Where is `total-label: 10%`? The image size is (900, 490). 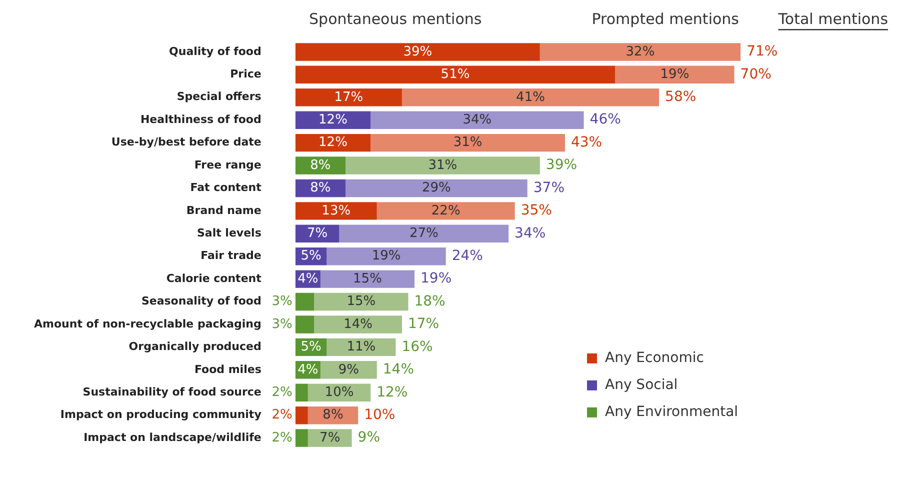
total-label: 10% is located at coordinates (380, 414).